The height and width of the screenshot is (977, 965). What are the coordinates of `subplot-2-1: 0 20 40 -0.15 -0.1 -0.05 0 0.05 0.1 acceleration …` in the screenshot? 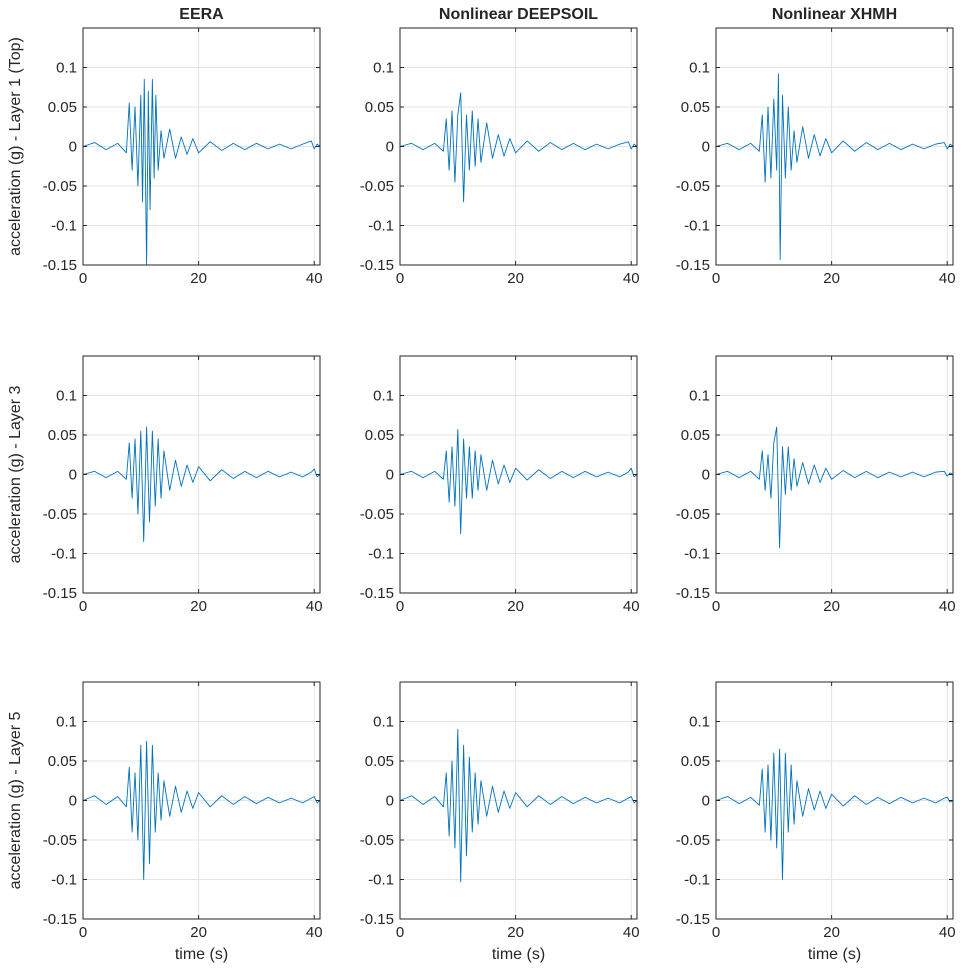 It's located at (165, 485).